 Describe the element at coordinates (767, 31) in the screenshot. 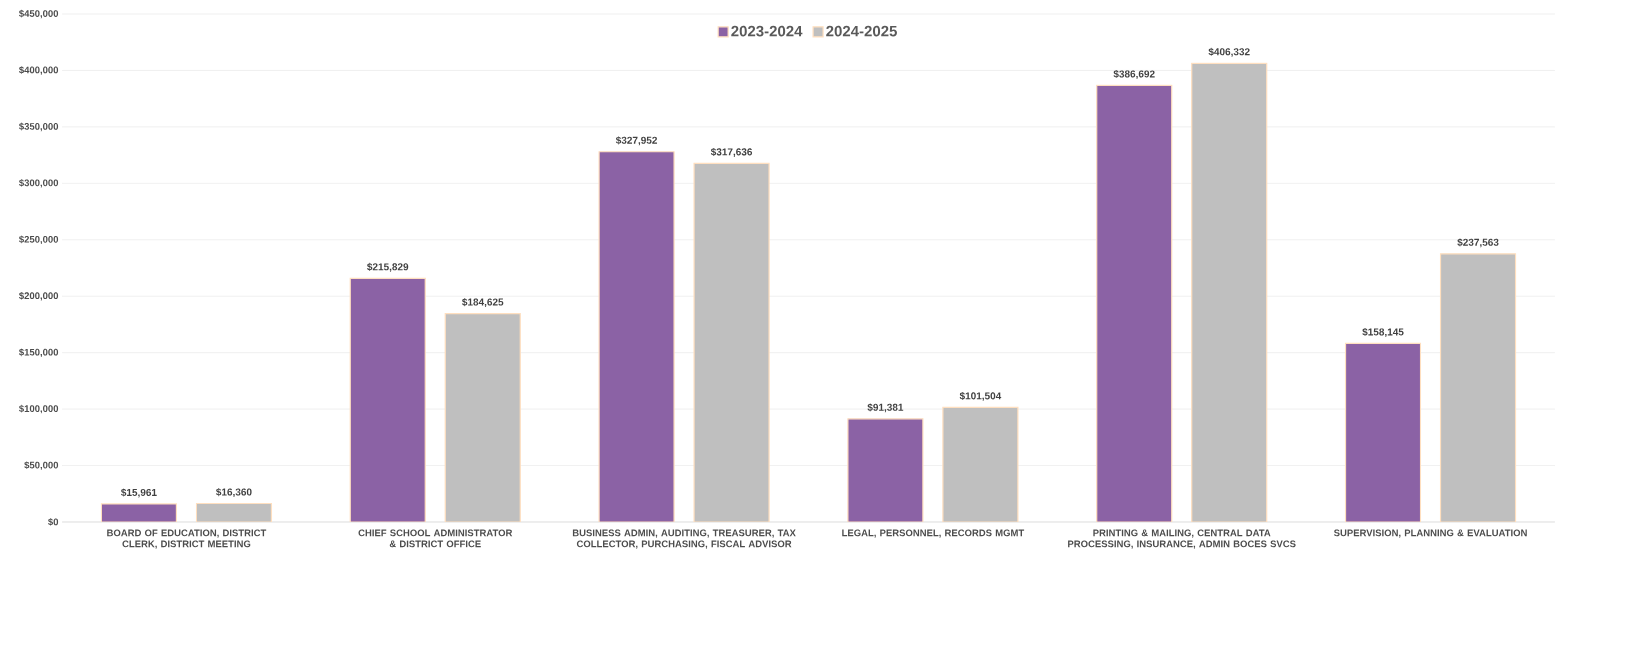

I see `legend-label: 2023-2024` at that location.